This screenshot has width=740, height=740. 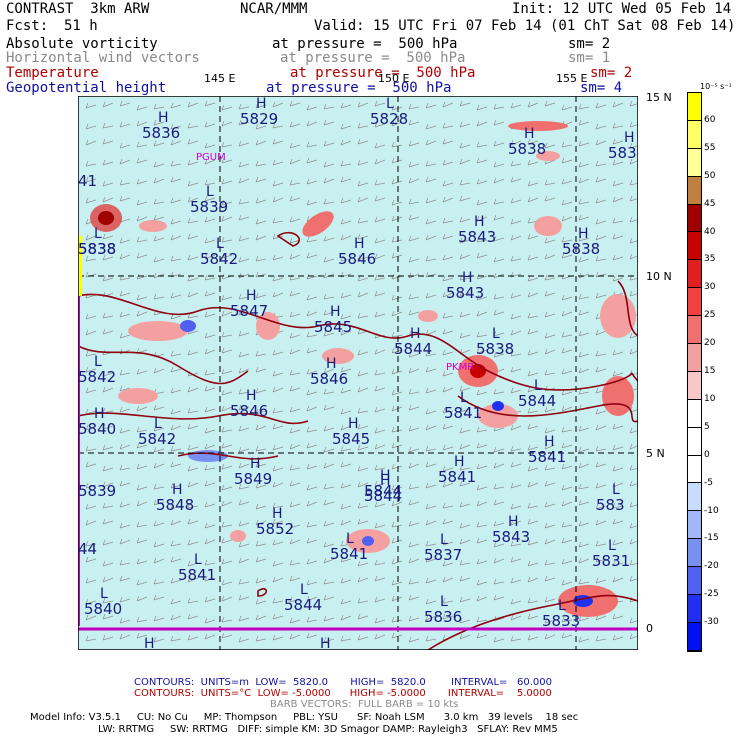 What do you see at coordinates (611, 73) in the screenshot?
I see `field-temperature-smooth: sm= 2` at bounding box center [611, 73].